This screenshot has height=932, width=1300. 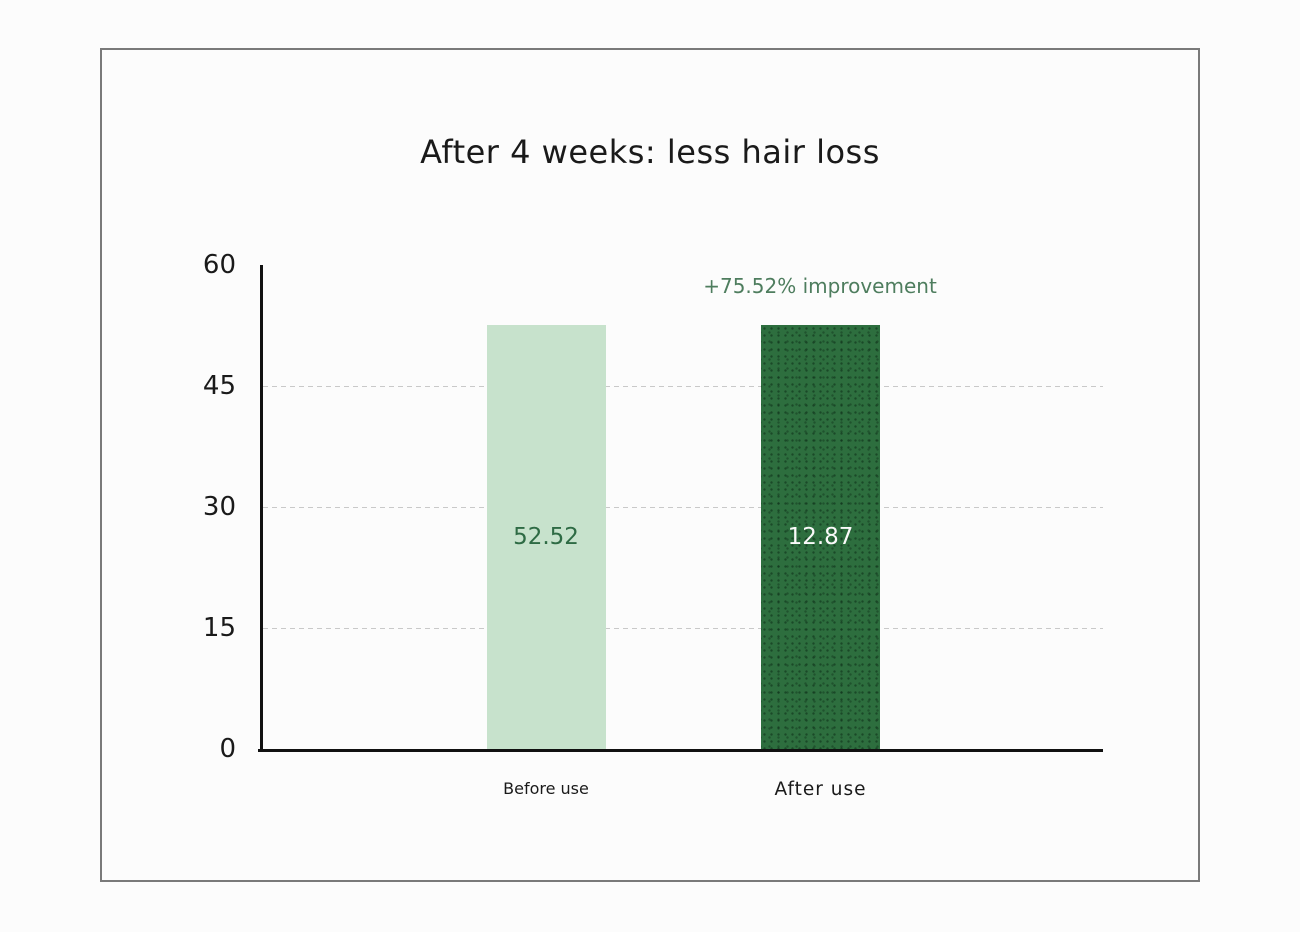 I want to click on y-tick-label-0: 0, so click(x=227, y=749).